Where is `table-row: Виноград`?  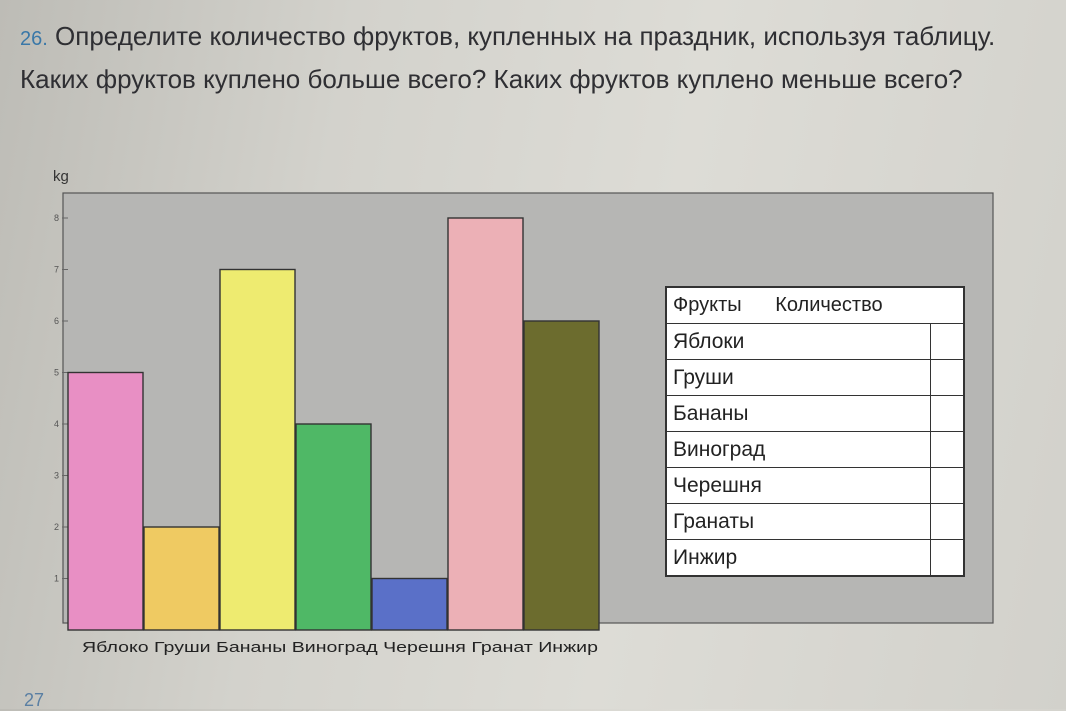
table-row: Виноград is located at coordinates (815, 449).